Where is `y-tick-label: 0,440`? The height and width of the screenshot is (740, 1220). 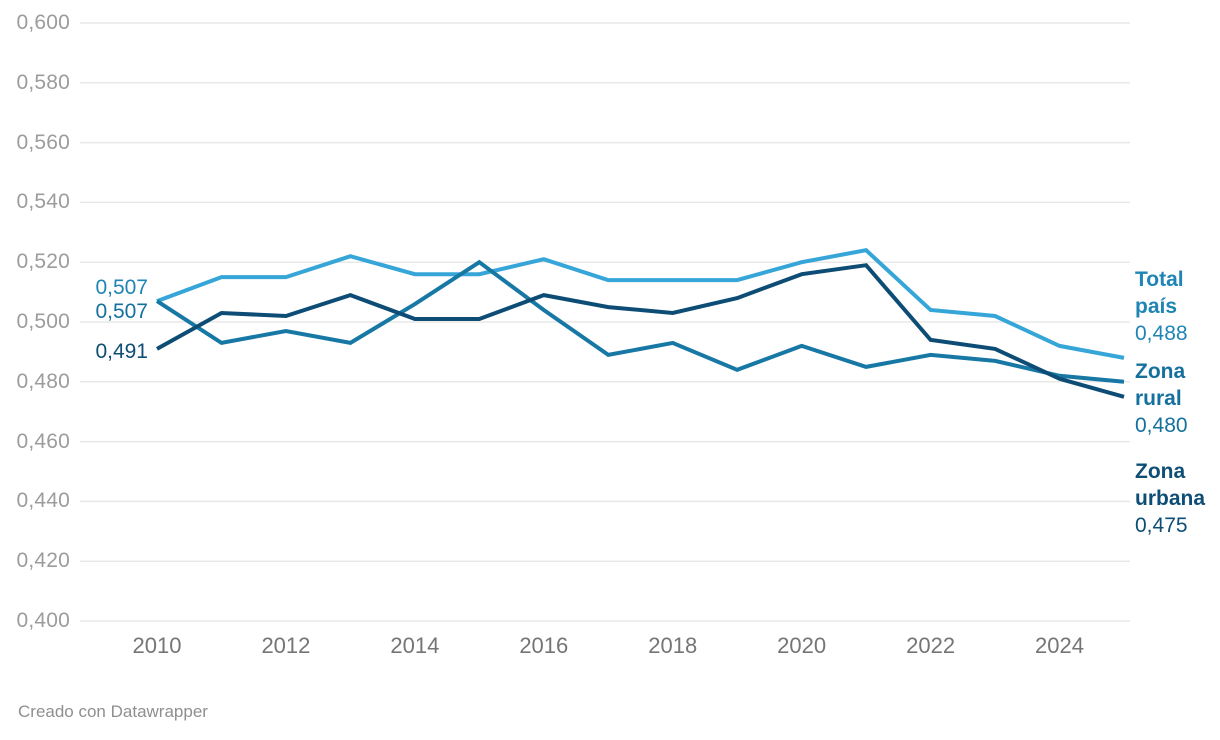
y-tick-label: 0,440 is located at coordinates (43, 501).